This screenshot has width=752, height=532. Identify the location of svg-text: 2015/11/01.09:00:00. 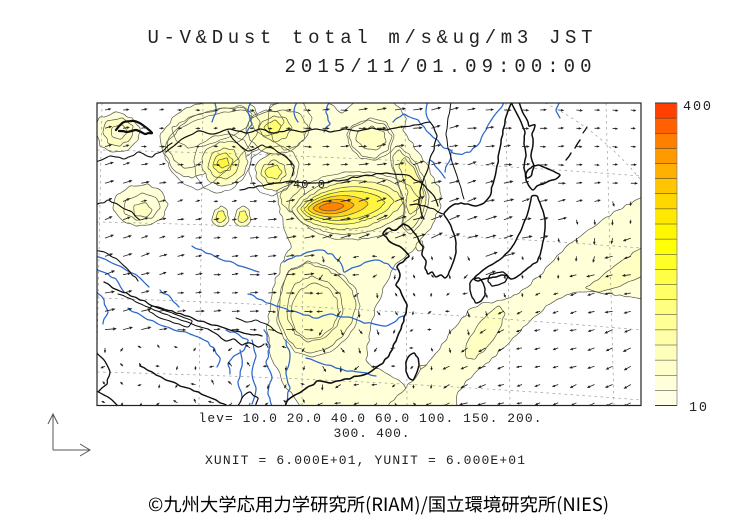
(438, 67).